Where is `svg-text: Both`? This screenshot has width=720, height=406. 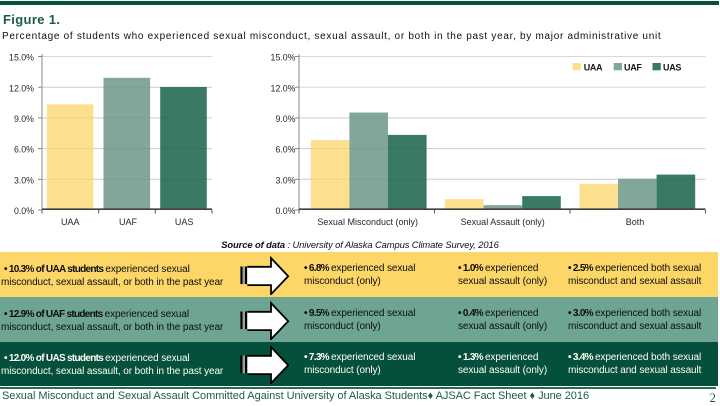
svg-text: Both is located at coordinates (635, 222).